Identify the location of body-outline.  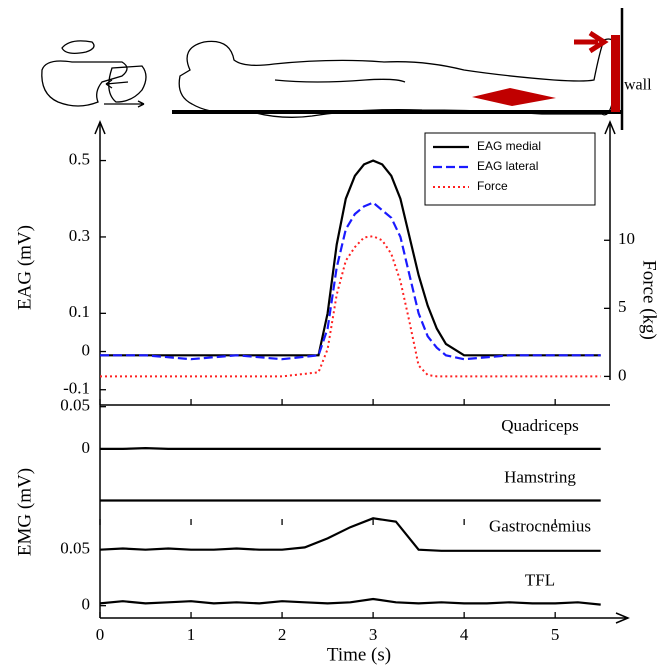
(398, 78).